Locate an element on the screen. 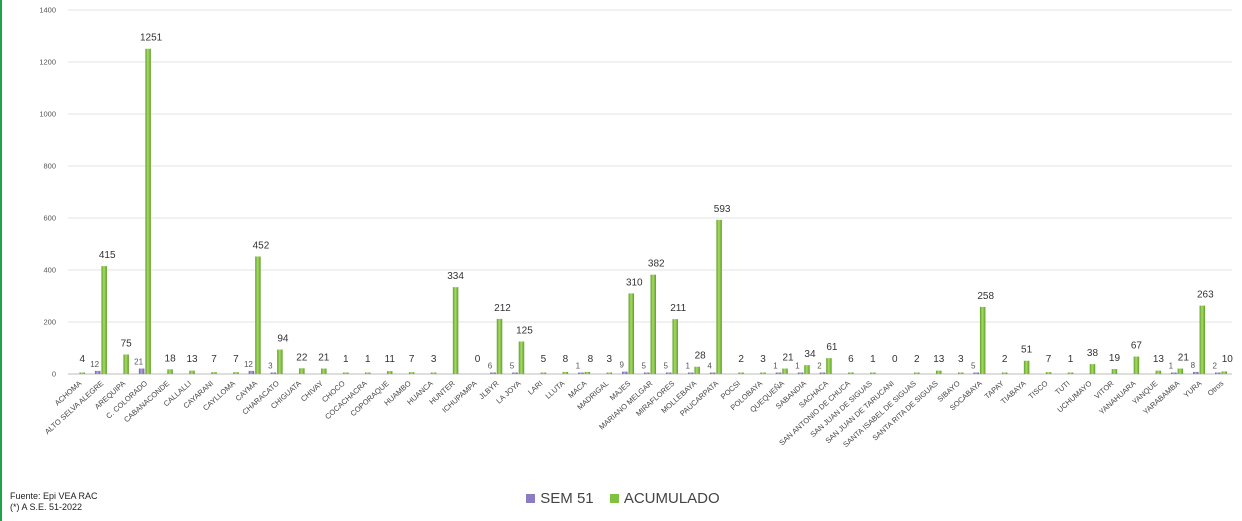 The height and width of the screenshot is (521, 1242). data-label-sem51: 12 is located at coordinates (94, 364).